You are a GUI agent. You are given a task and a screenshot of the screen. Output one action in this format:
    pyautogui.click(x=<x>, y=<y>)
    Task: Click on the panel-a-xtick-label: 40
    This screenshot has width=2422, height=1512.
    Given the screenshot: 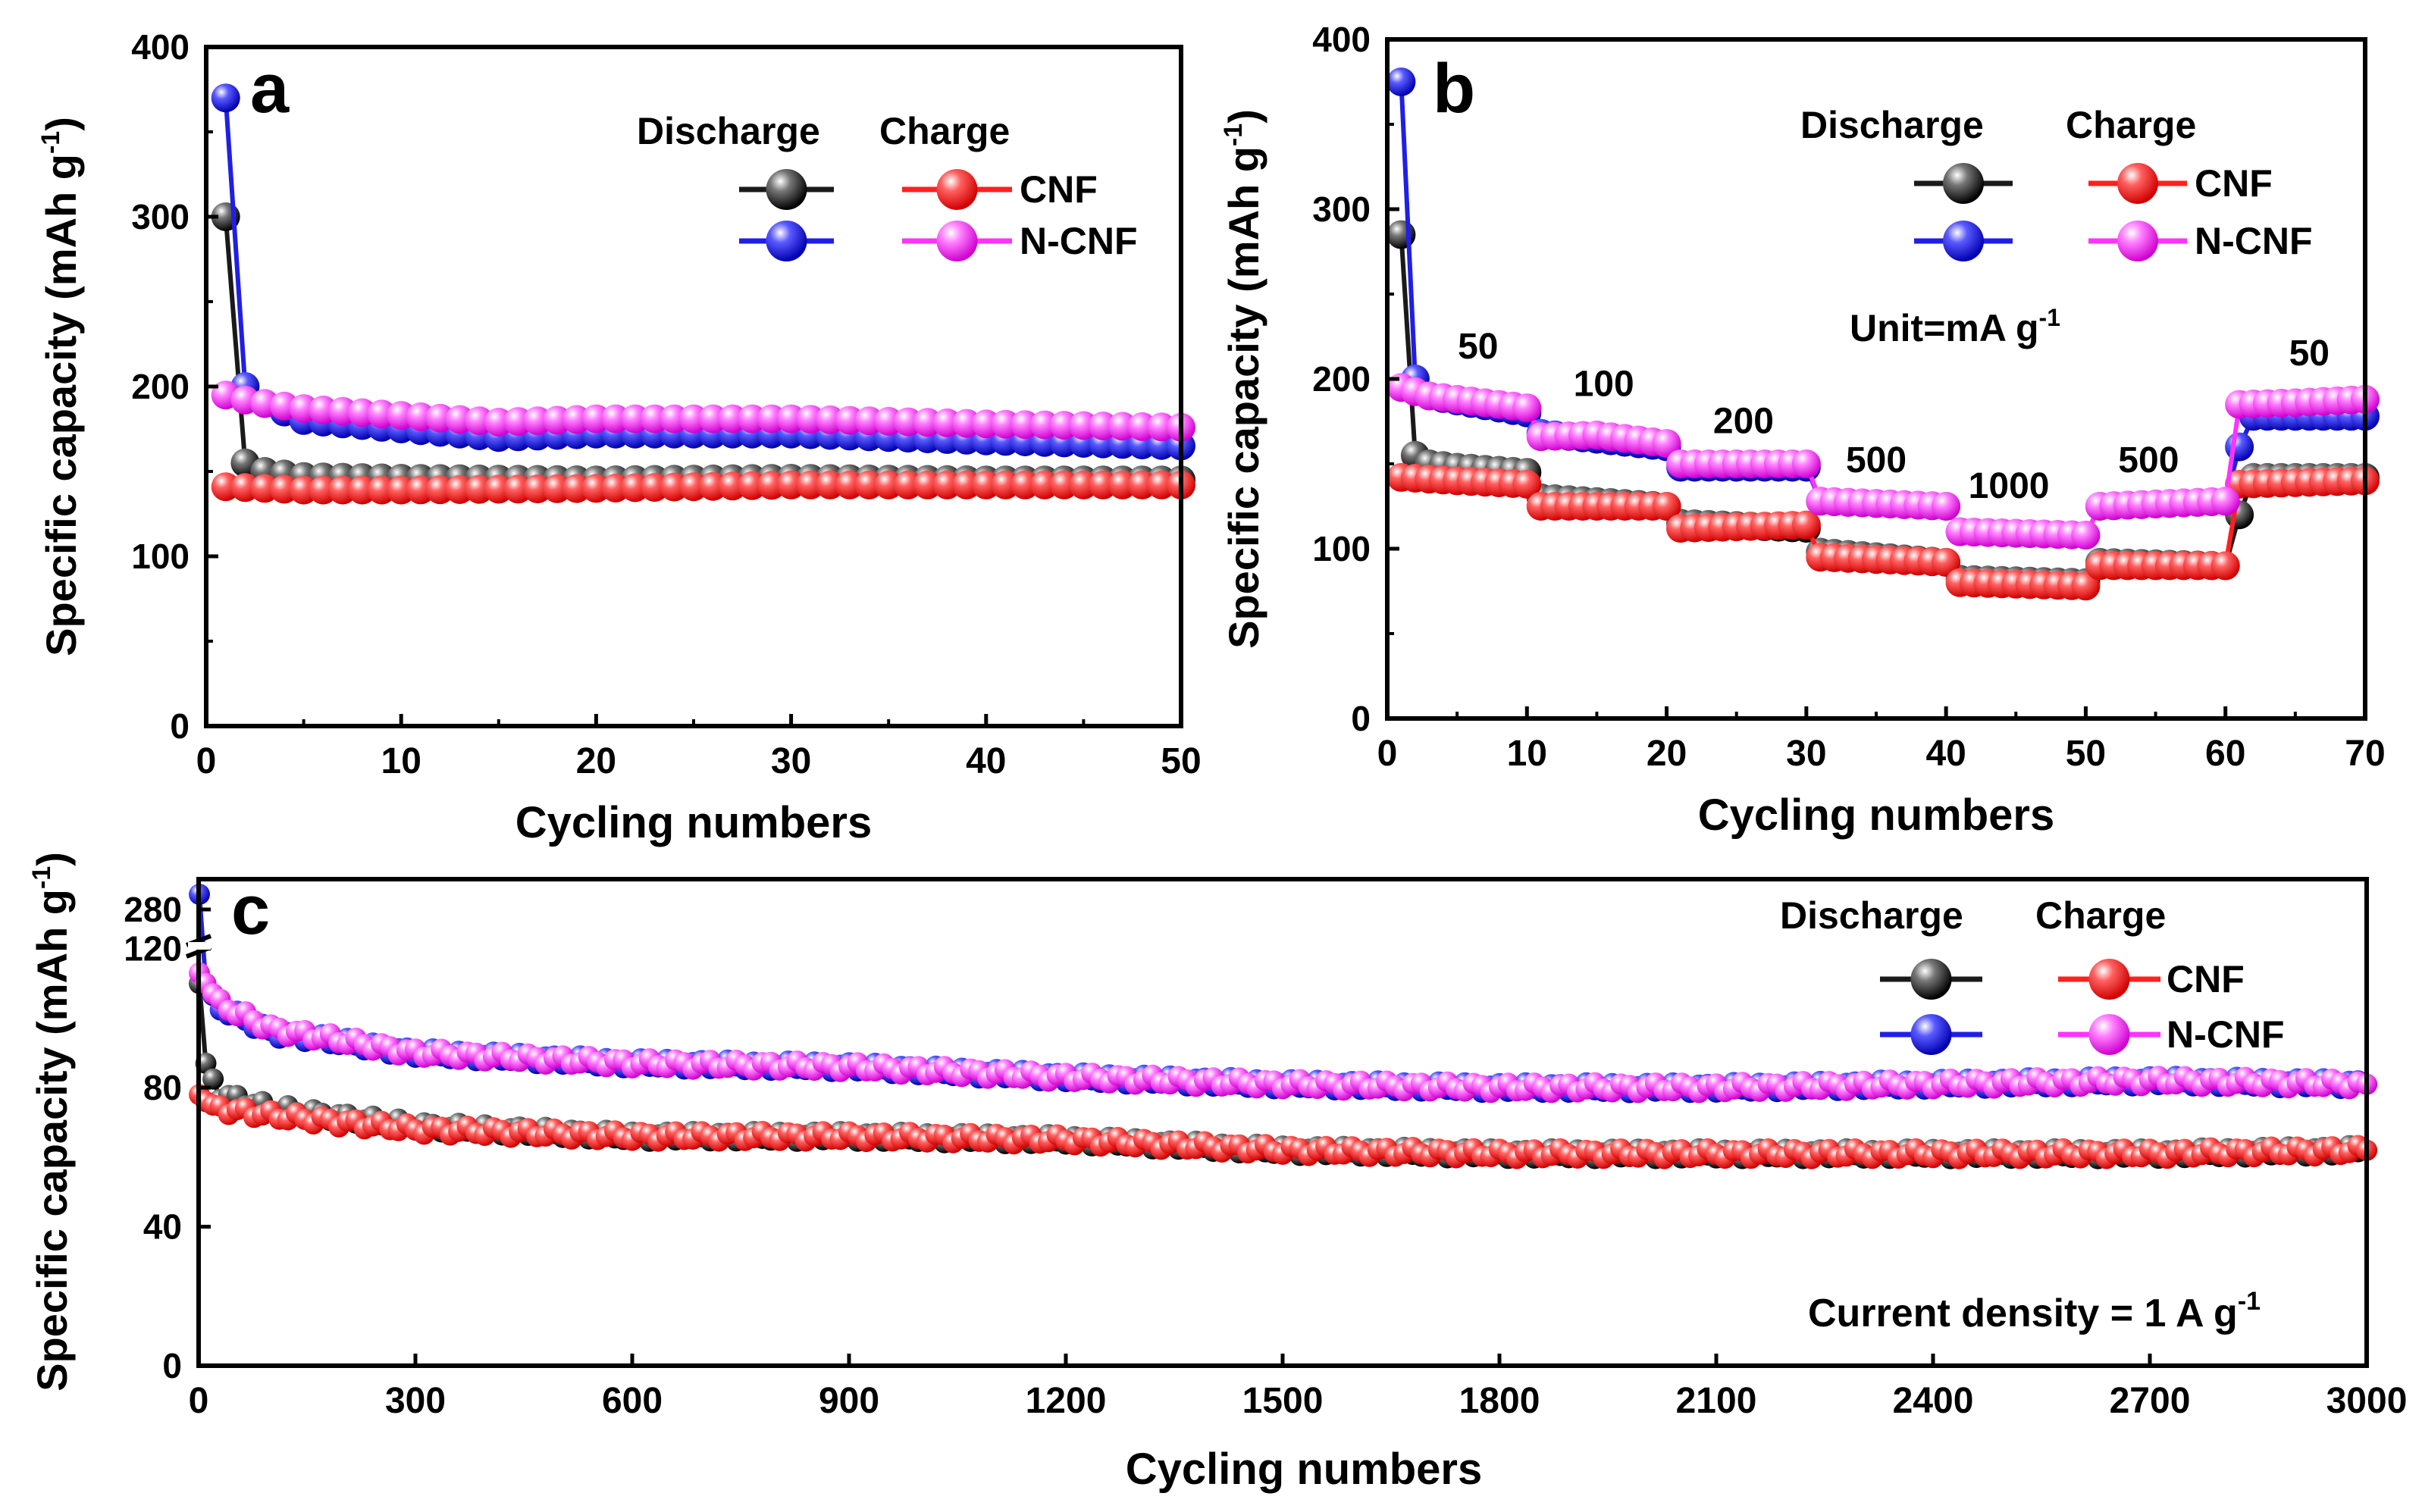 What is the action you would take?
    pyautogui.click(x=986, y=761)
    